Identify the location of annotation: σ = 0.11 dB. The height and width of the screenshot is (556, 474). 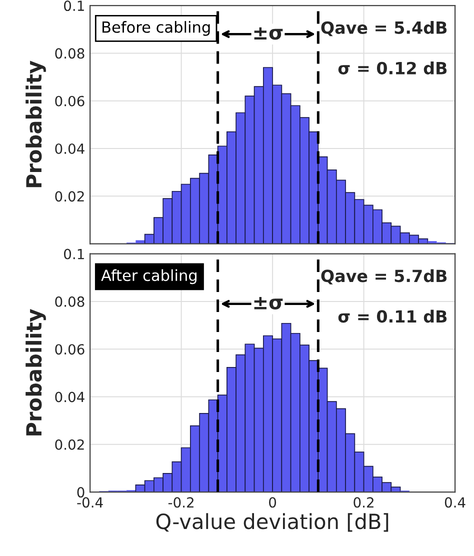
(392, 316).